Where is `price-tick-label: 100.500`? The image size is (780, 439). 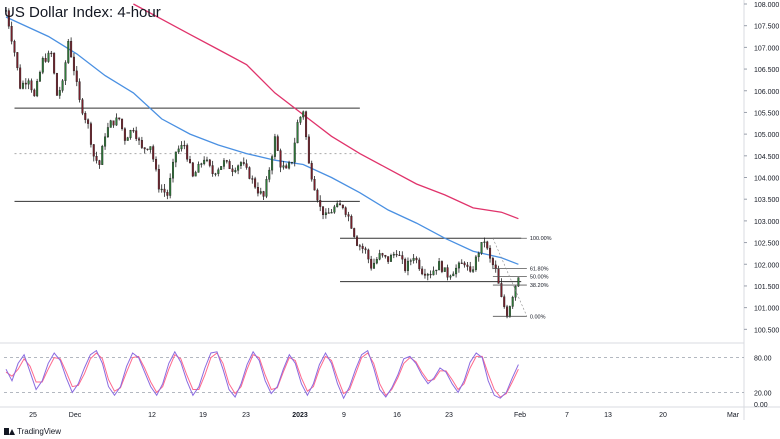 price-tick-label: 100.500 is located at coordinates (766, 330).